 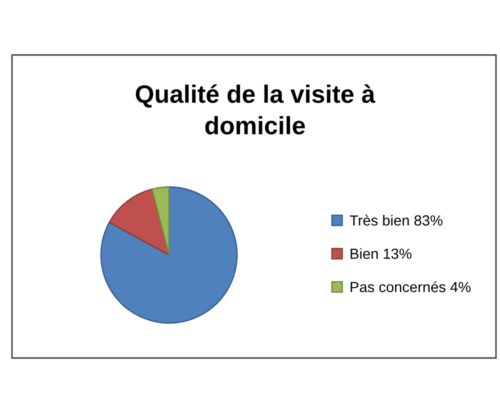 I want to click on legend-label: Très bien 83%, so click(x=396, y=220).